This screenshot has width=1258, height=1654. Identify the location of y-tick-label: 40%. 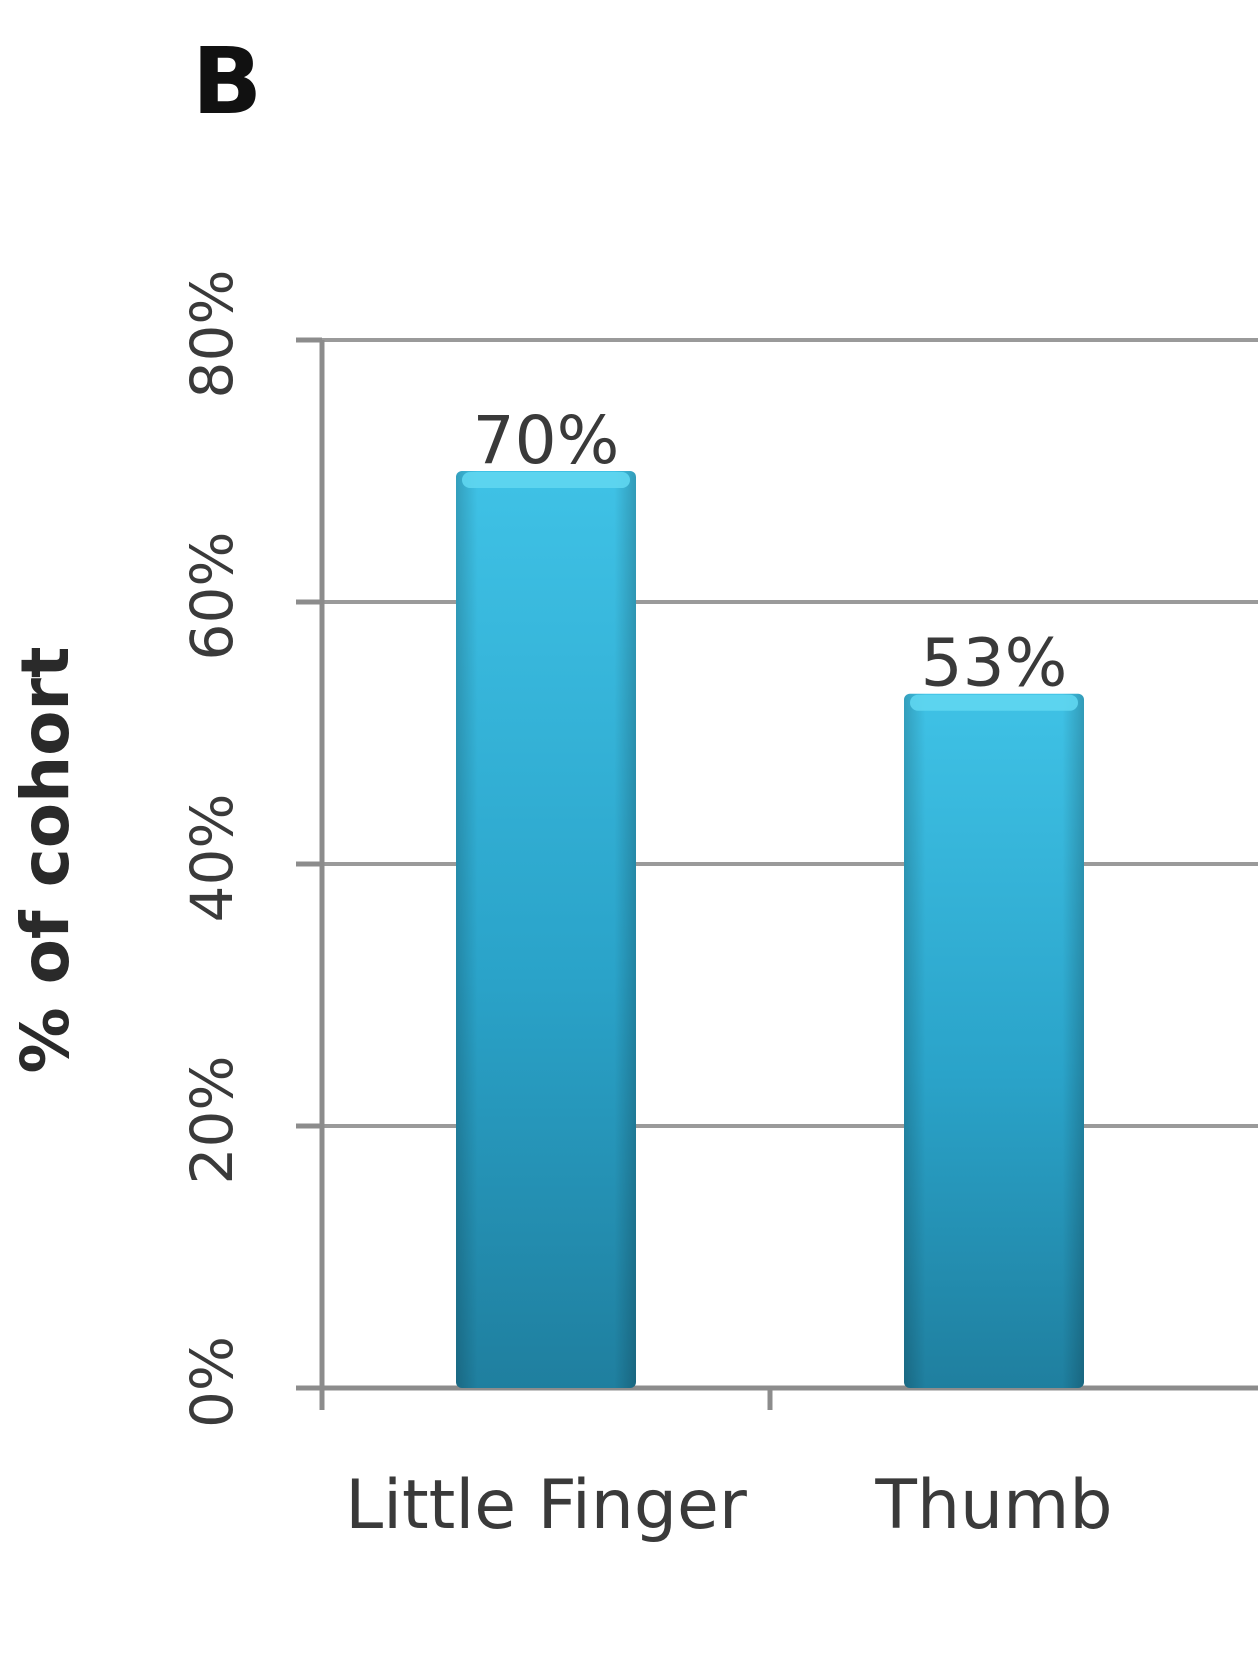
(212, 858).